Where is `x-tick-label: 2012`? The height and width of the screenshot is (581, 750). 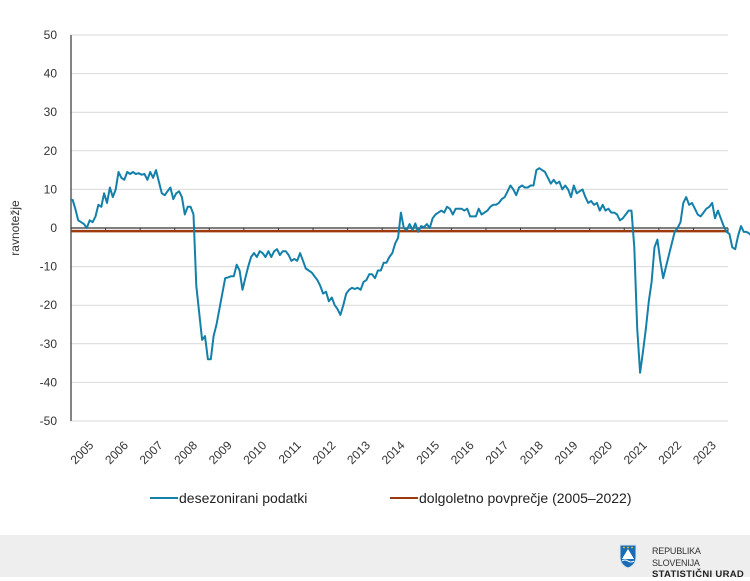
x-tick-label: 2012 is located at coordinates (324, 452).